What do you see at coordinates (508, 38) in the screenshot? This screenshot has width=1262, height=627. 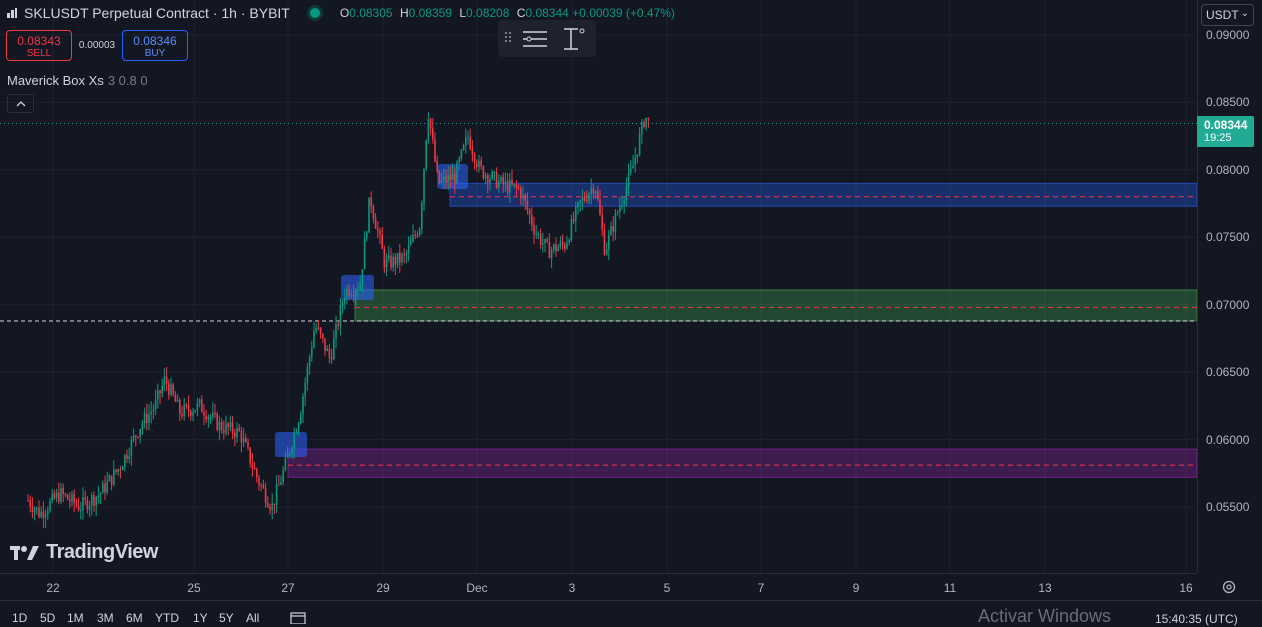 I see `drag-grip-icon: ⠿` at bounding box center [508, 38].